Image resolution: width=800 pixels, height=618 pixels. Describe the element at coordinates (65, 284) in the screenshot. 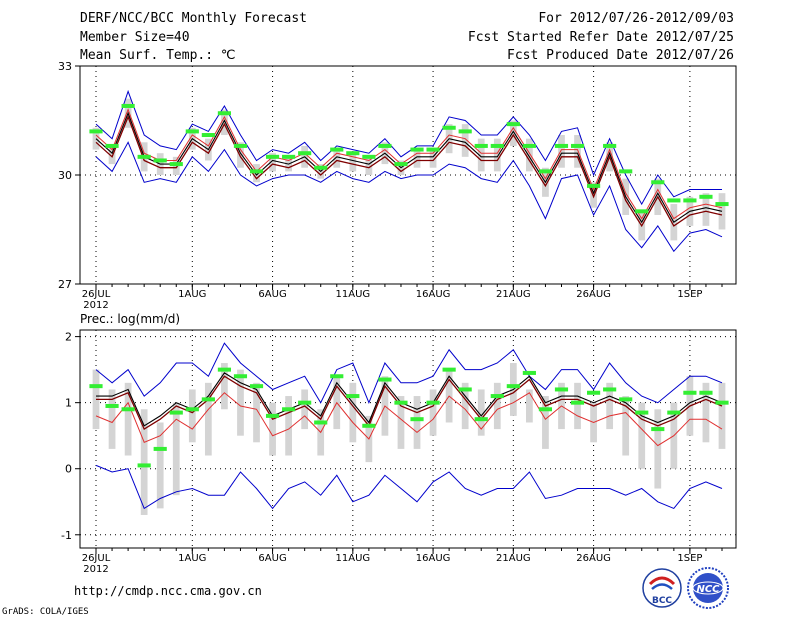

I see `y-tick-label: 27` at that location.